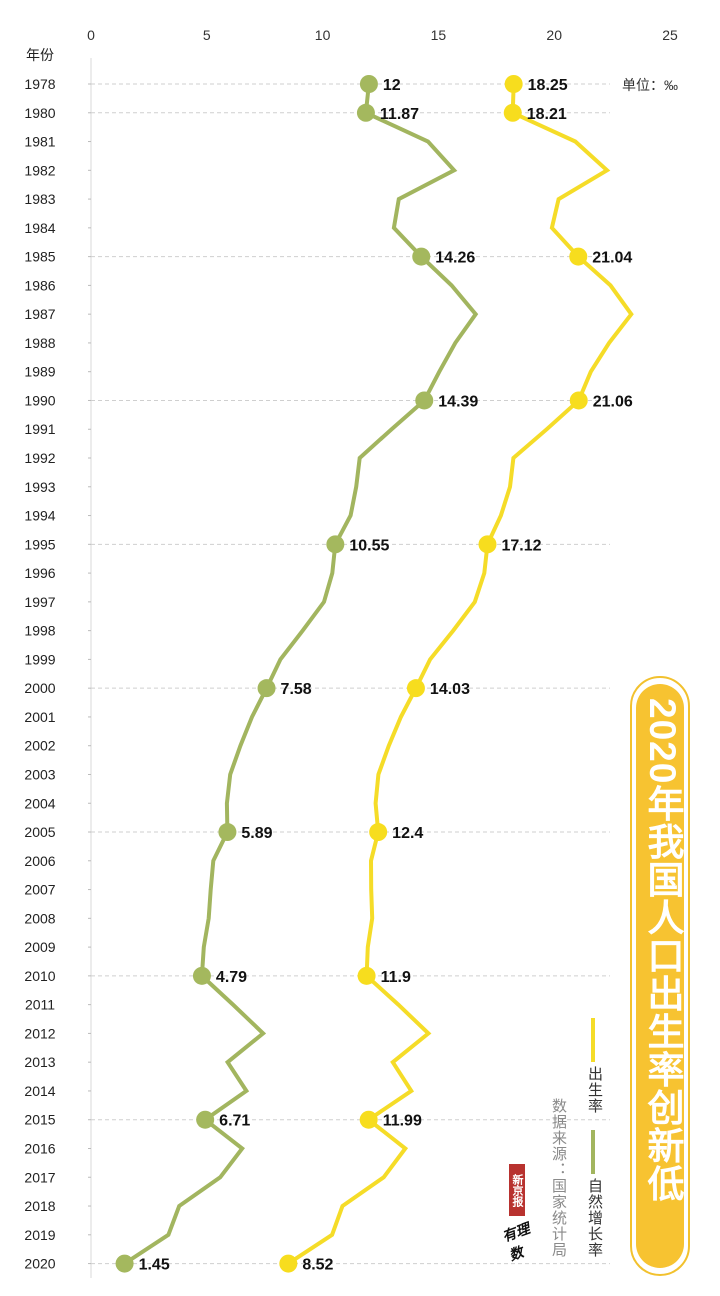  I want to click on year-label: 2002, so click(39, 746).